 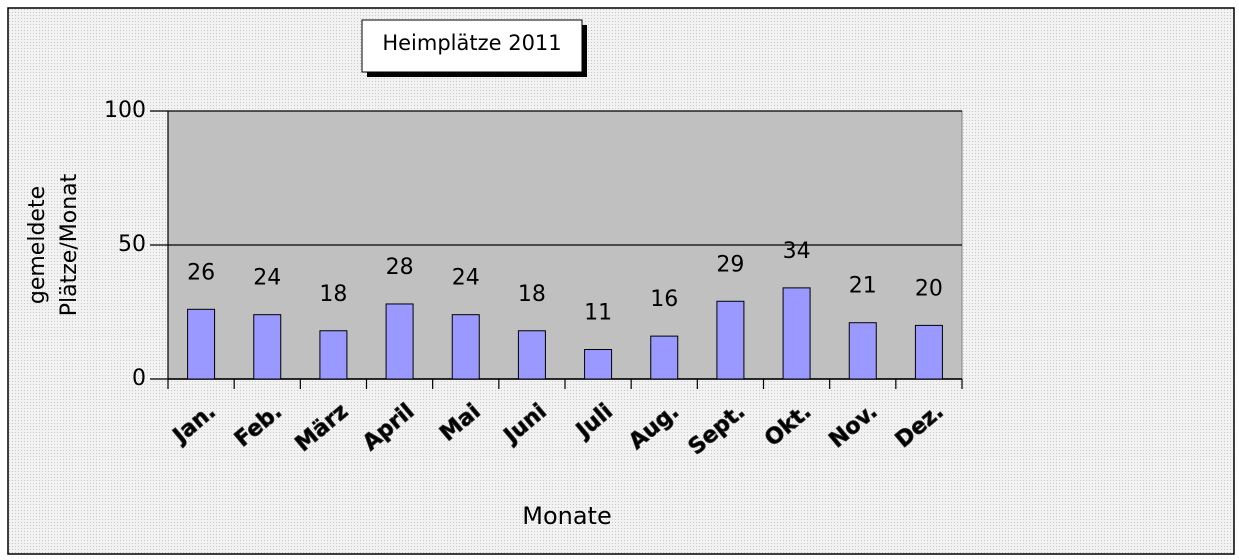 I want to click on y-tick-label: 100, so click(x=125, y=110).